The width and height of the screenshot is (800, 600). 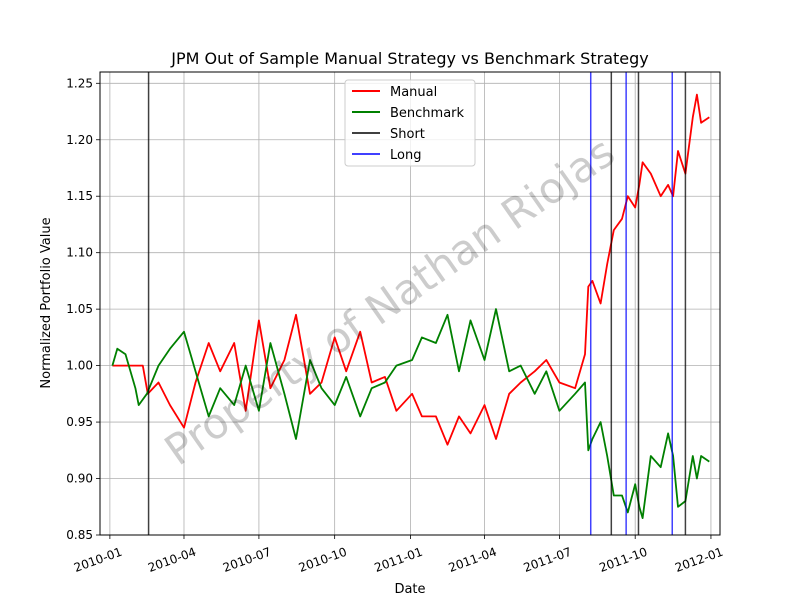 I want to click on legend: Manual Benchmark Short Long, so click(x=410, y=123).